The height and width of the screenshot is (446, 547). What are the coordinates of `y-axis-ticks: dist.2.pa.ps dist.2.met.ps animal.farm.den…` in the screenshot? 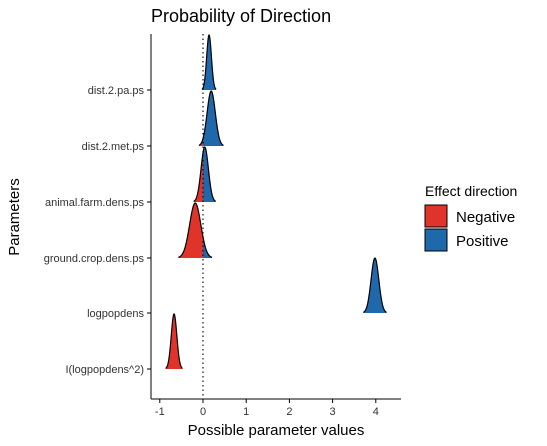 It's located at (97, 230).